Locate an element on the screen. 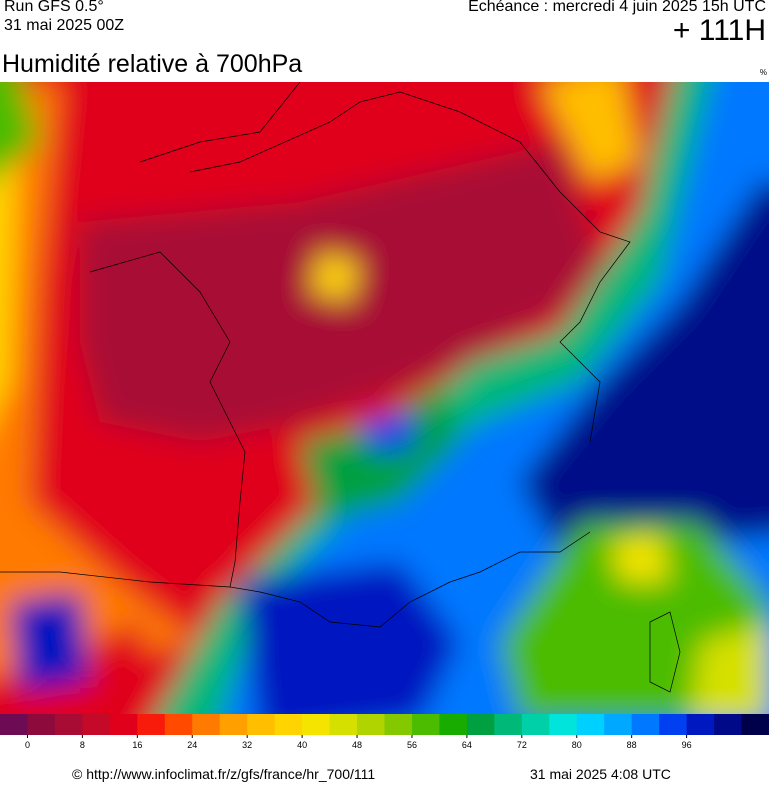 Image resolution: width=769 pixels, height=786 pixels. tick-label: 24 is located at coordinates (192, 745).